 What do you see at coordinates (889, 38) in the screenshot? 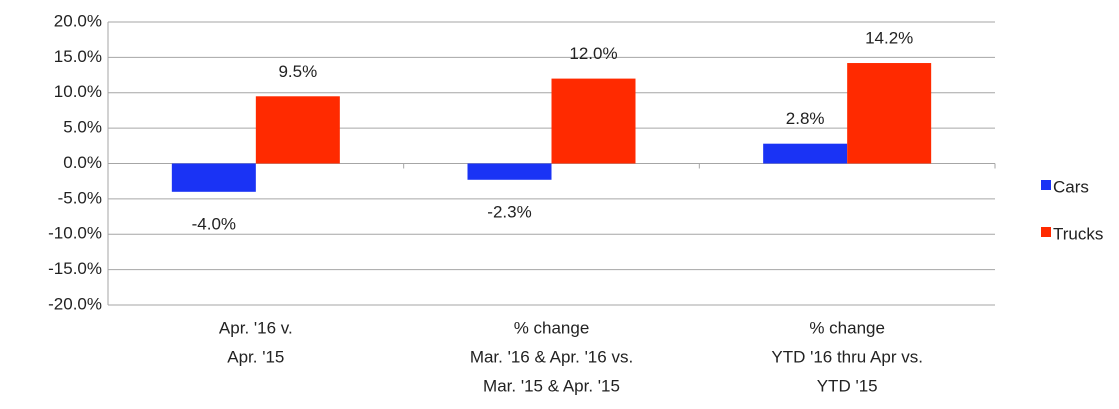
I see `data-label: 14.2%` at bounding box center [889, 38].